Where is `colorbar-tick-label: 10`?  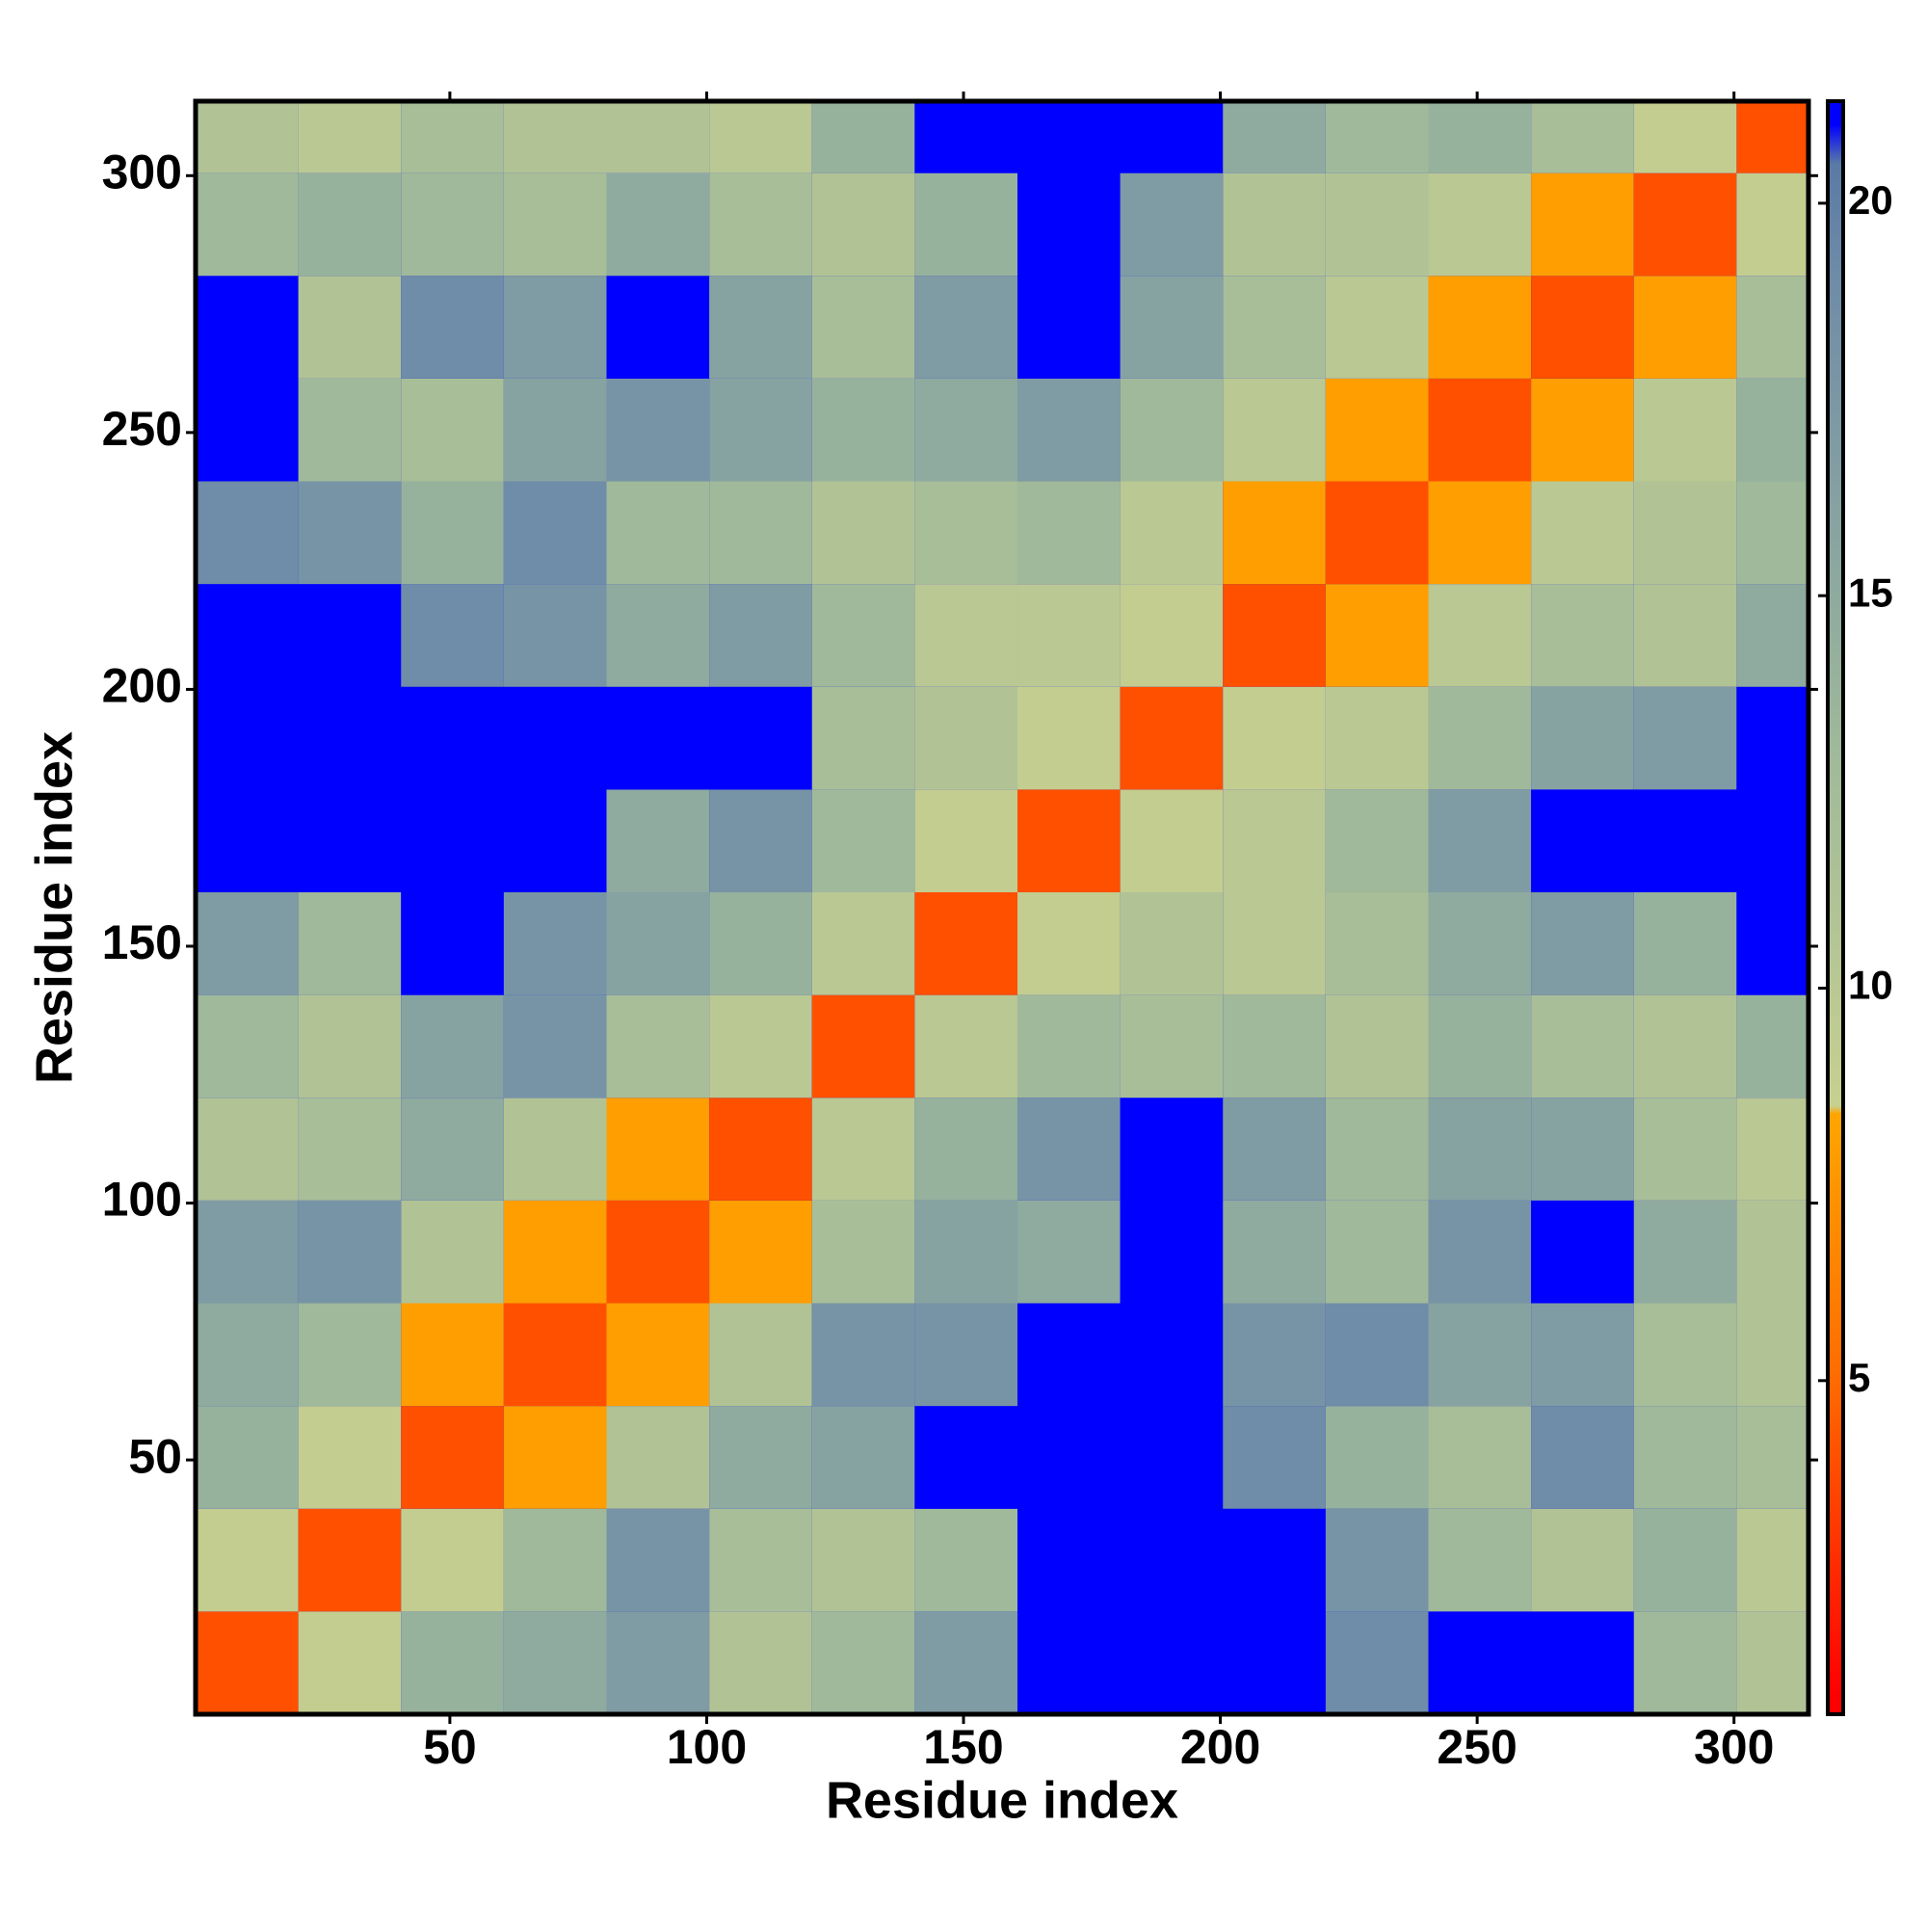 colorbar-tick-label: 10 is located at coordinates (1871, 985).